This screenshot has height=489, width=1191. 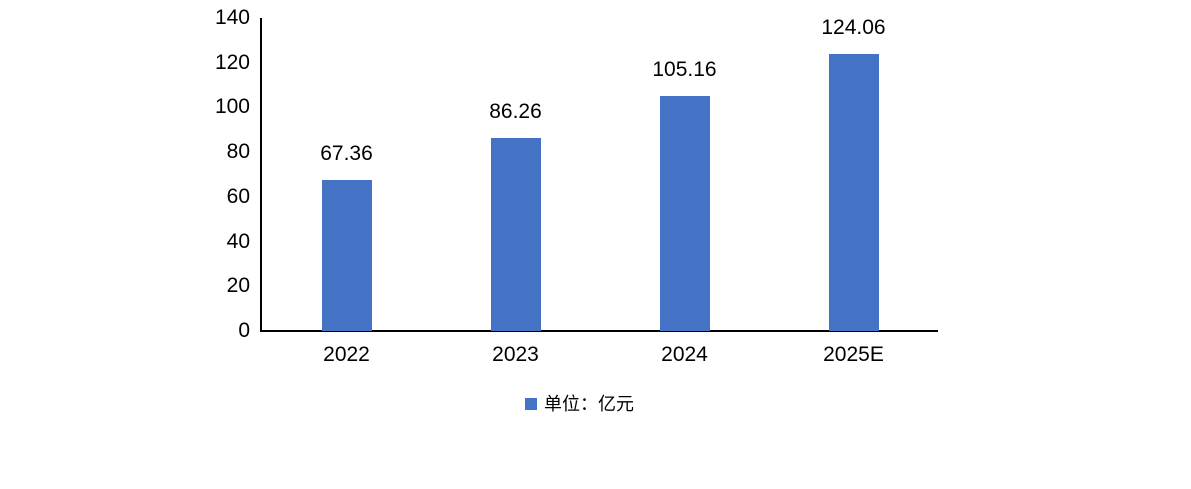 What do you see at coordinates (684, 69) in the screenshot?
I see `bar-data-label: 105.16` at bounding box center [684, 69].